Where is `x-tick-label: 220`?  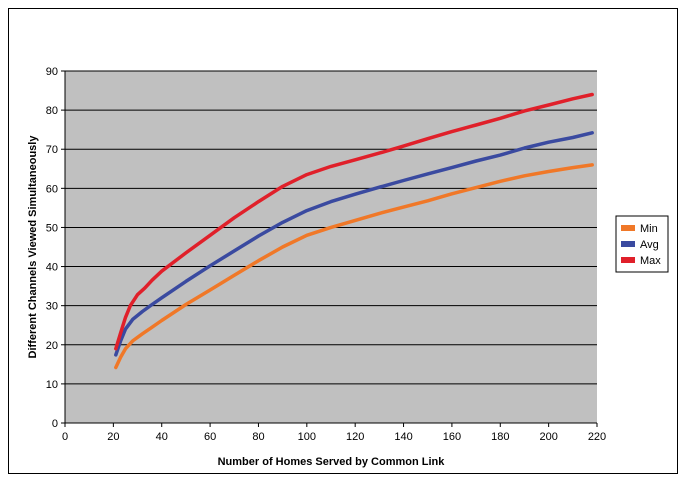 x-tick-label: 220 is located at coordinates (597, 437).